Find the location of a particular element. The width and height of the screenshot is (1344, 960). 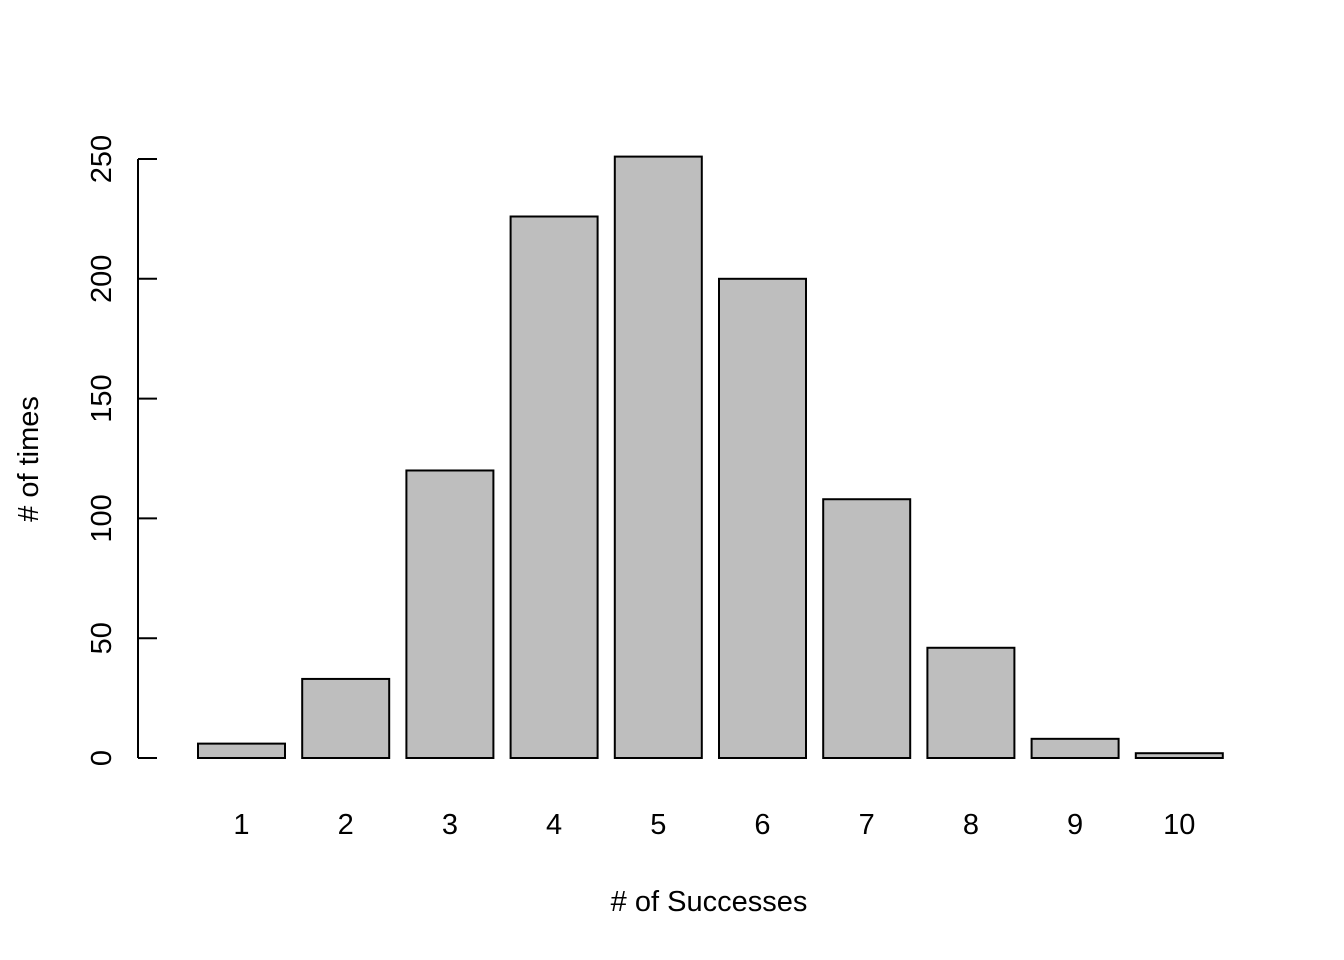

y-tick-label: 200 is located at coordinates (102, 279).